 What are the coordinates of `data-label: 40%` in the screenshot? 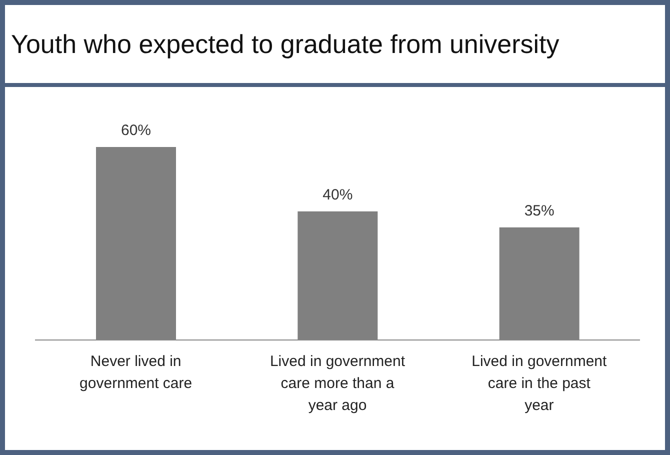 It's located at (337, 195).